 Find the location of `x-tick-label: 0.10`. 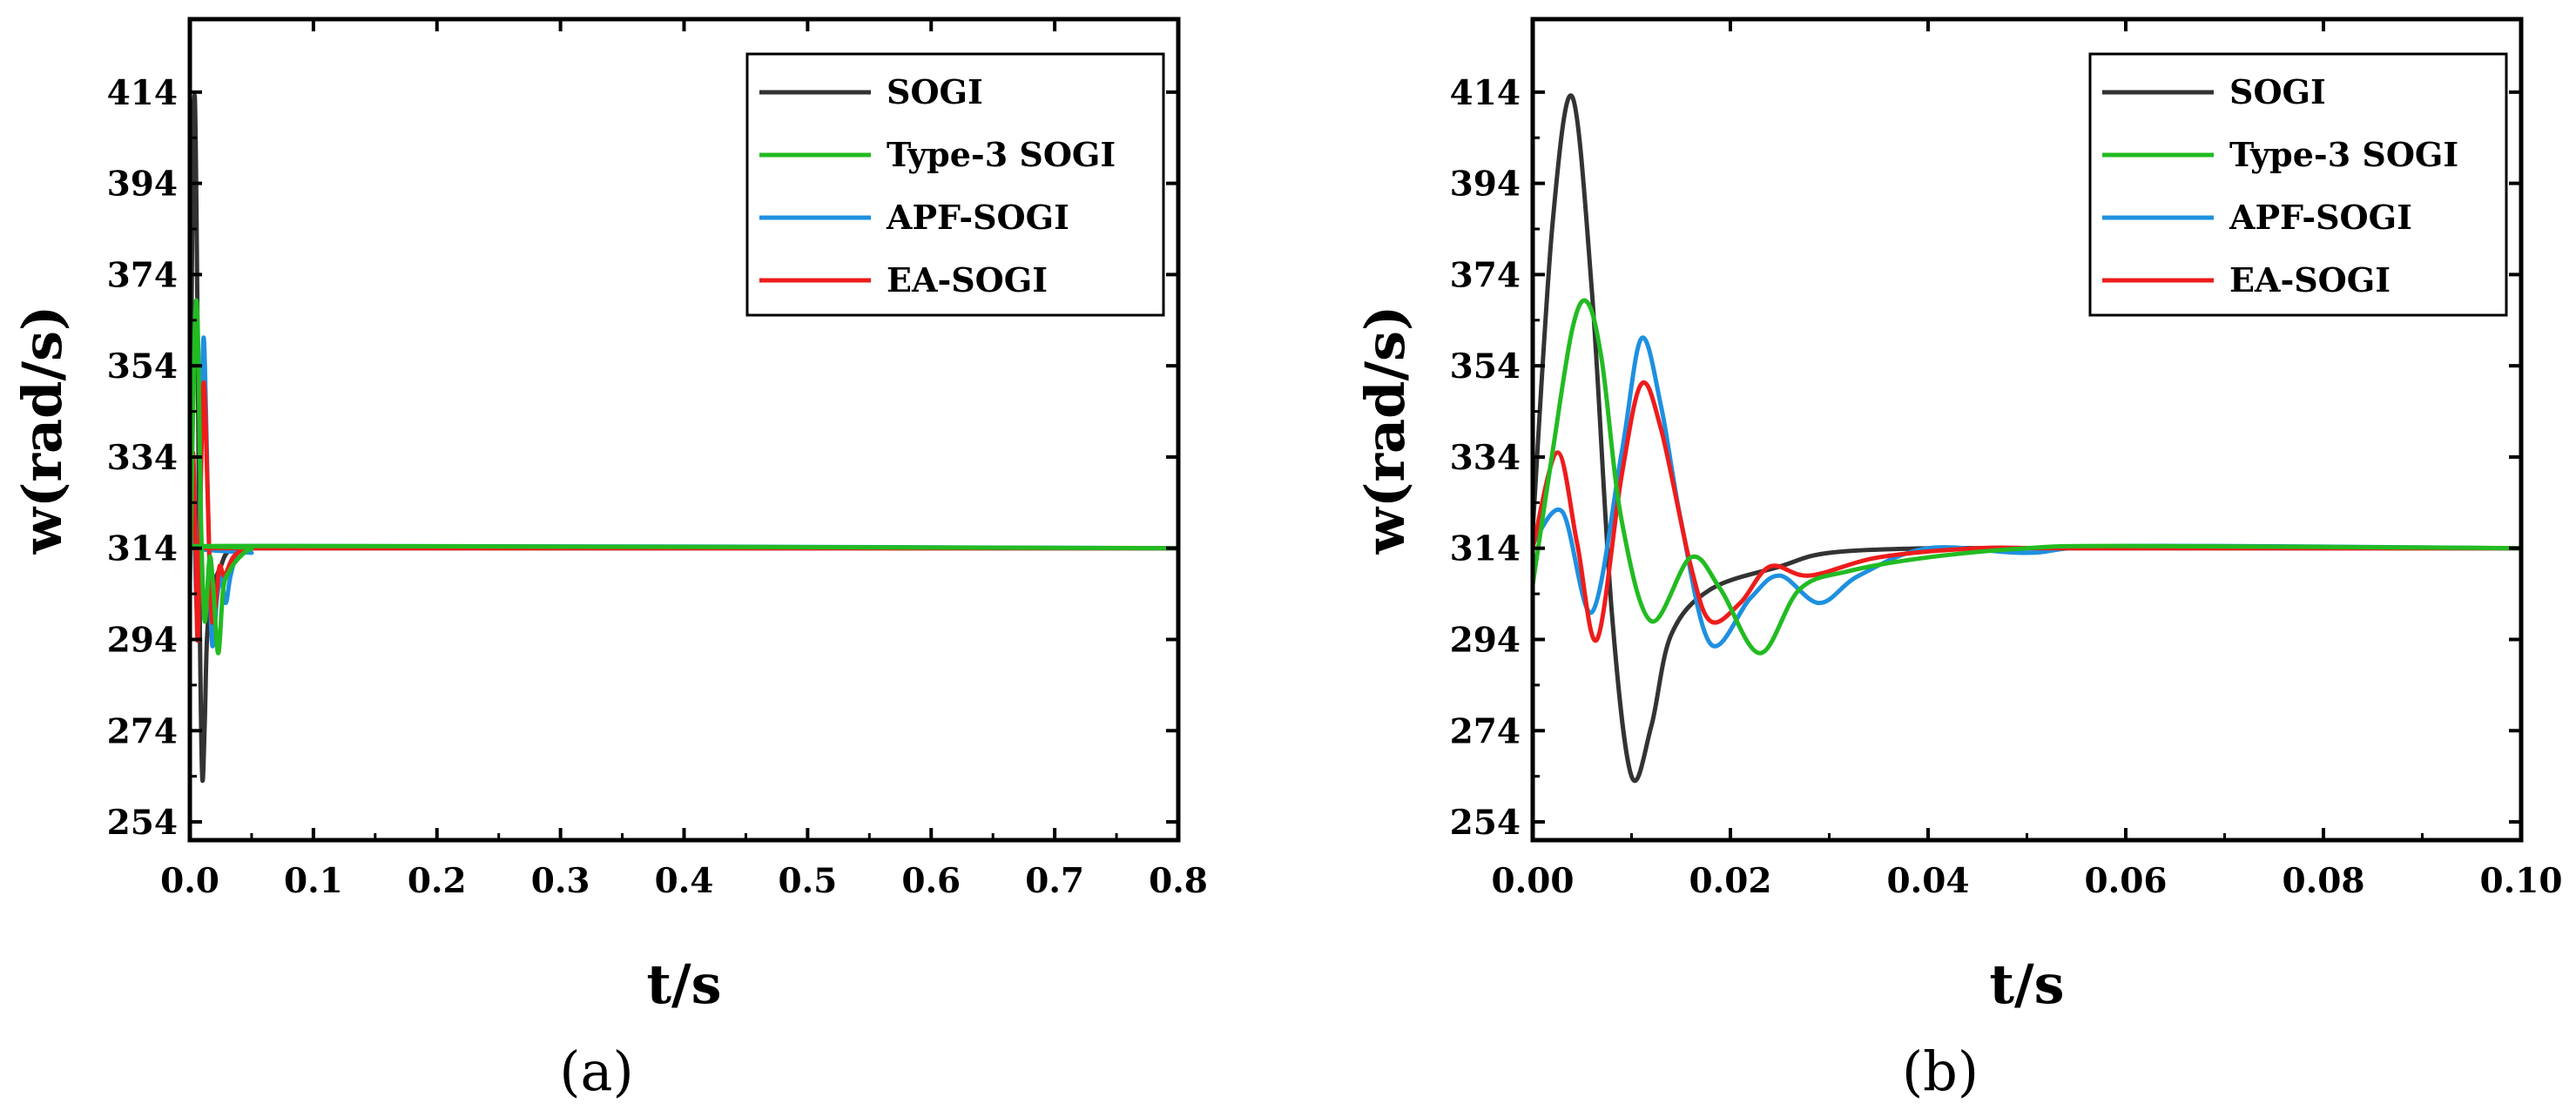

x-tick-label: 0.10 is located at coordinates (2521, 881).